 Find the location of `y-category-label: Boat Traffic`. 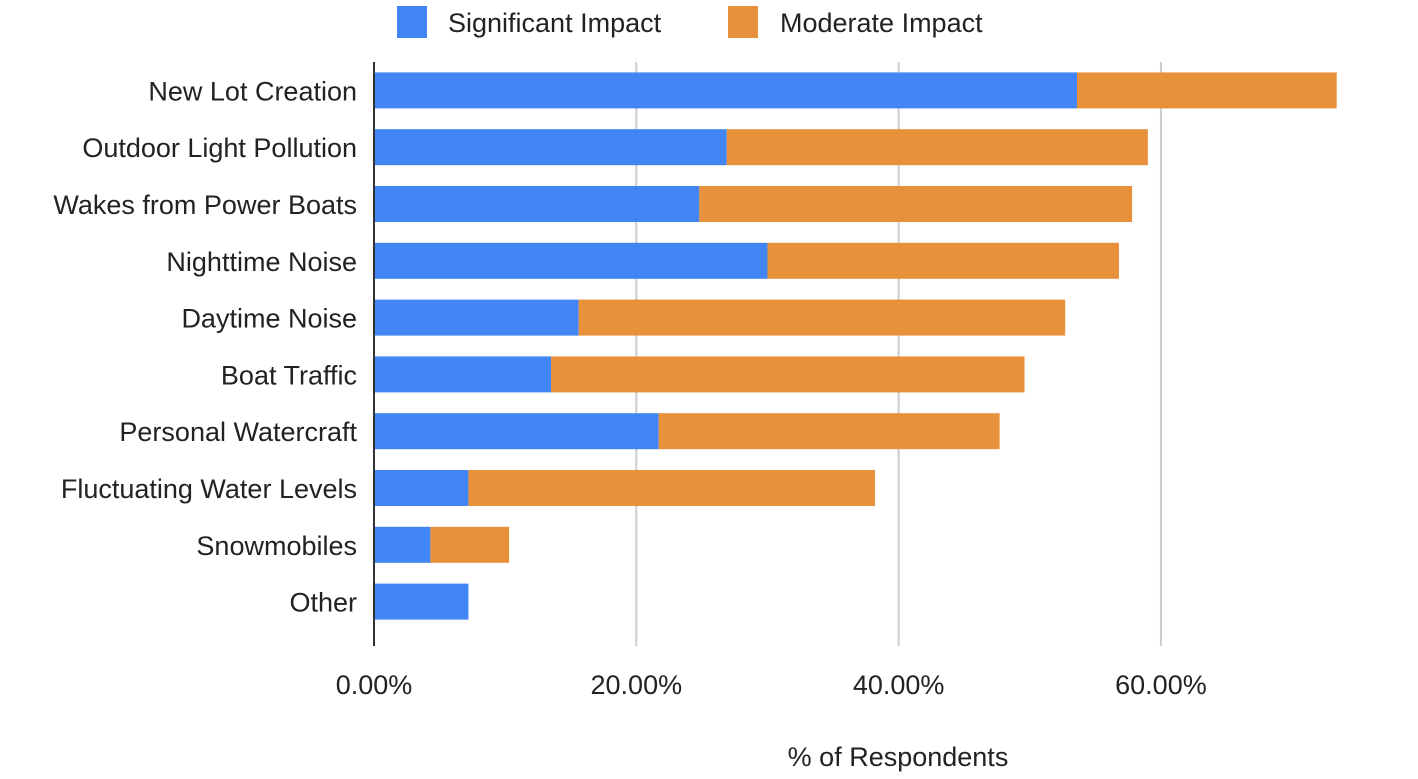

y-category-label: Boat Traffic is located at coordinates (289, 375).